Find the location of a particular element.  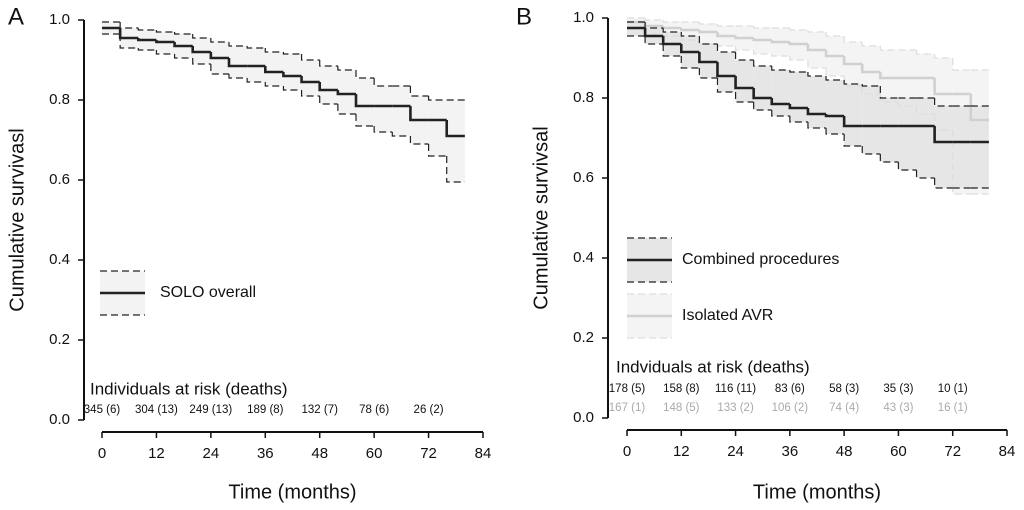

y-tick-label: 0.2 is located at coordinates (583, 337).